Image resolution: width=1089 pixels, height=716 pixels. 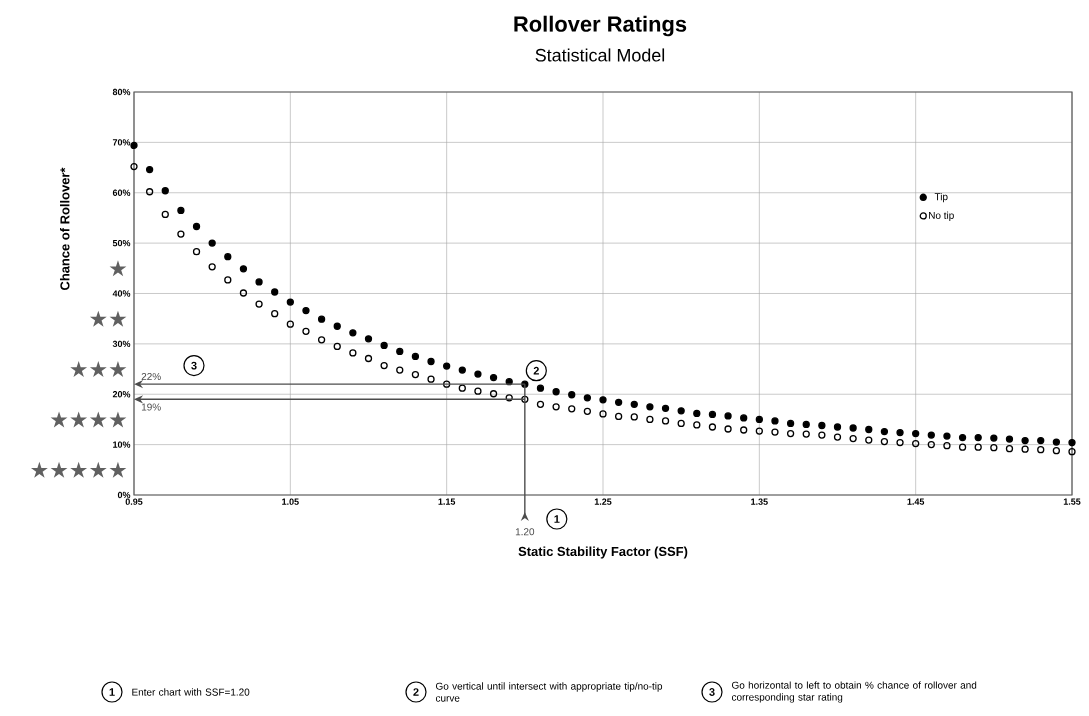 What do you see at coordinates (712, 692) in the screenshot?
I see `text: 3` at bounding box center [712, 692].